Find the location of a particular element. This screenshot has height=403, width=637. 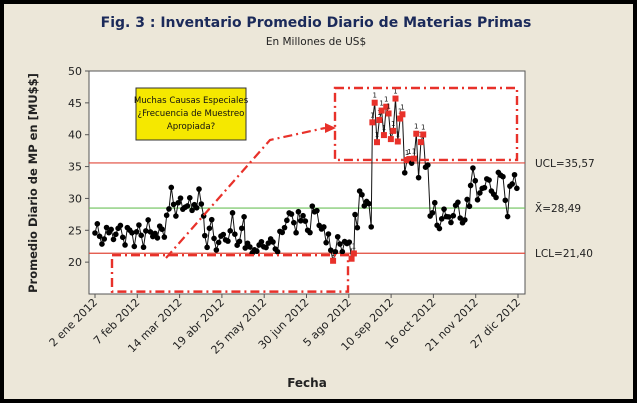

annotation-line: ¿Frecuencia de Muestreo is located at coordinates (191, 114).